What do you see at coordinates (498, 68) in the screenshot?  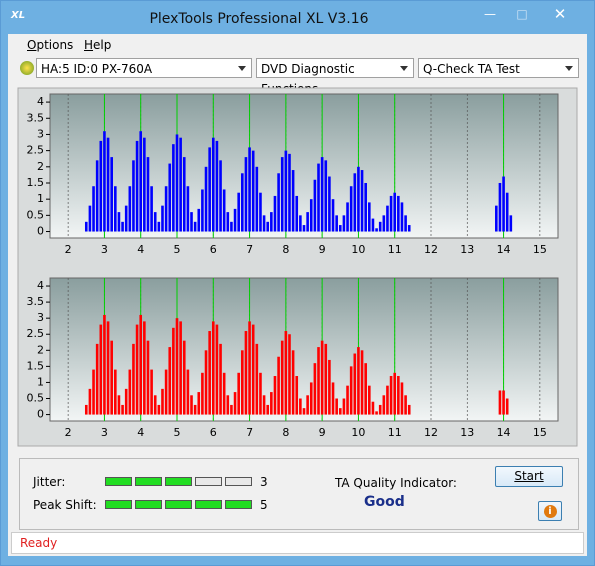 I see `test-select: Q-Check TA Test` at bounding box center [498, 68].